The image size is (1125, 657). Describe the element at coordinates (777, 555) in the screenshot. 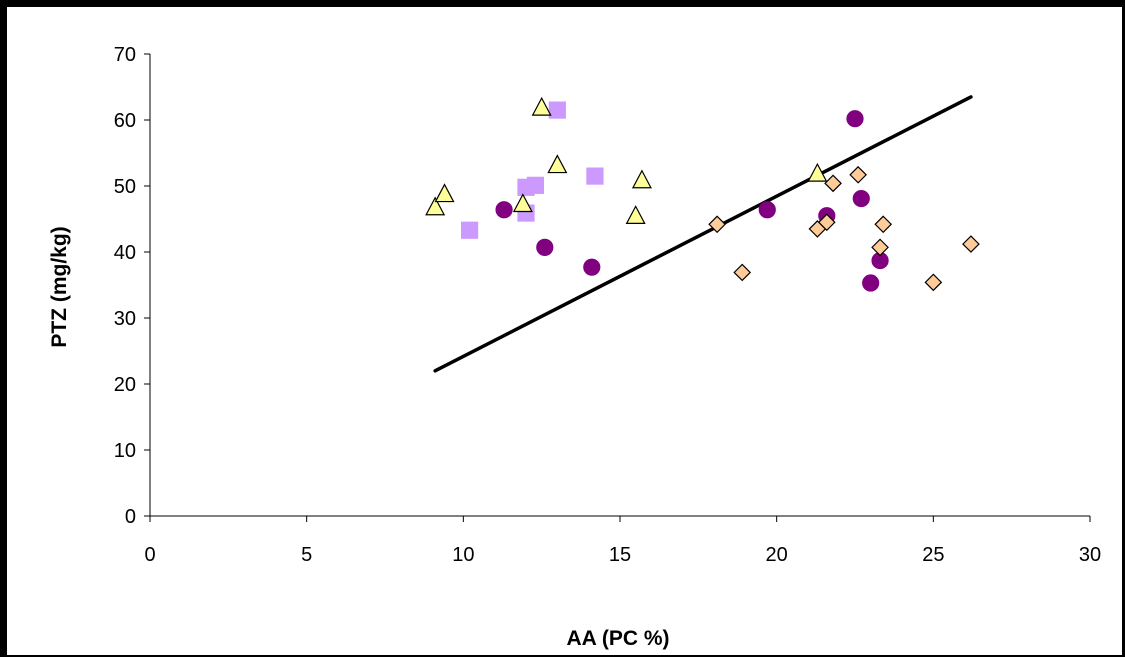

I see `x-tick-label: 20` at that location.